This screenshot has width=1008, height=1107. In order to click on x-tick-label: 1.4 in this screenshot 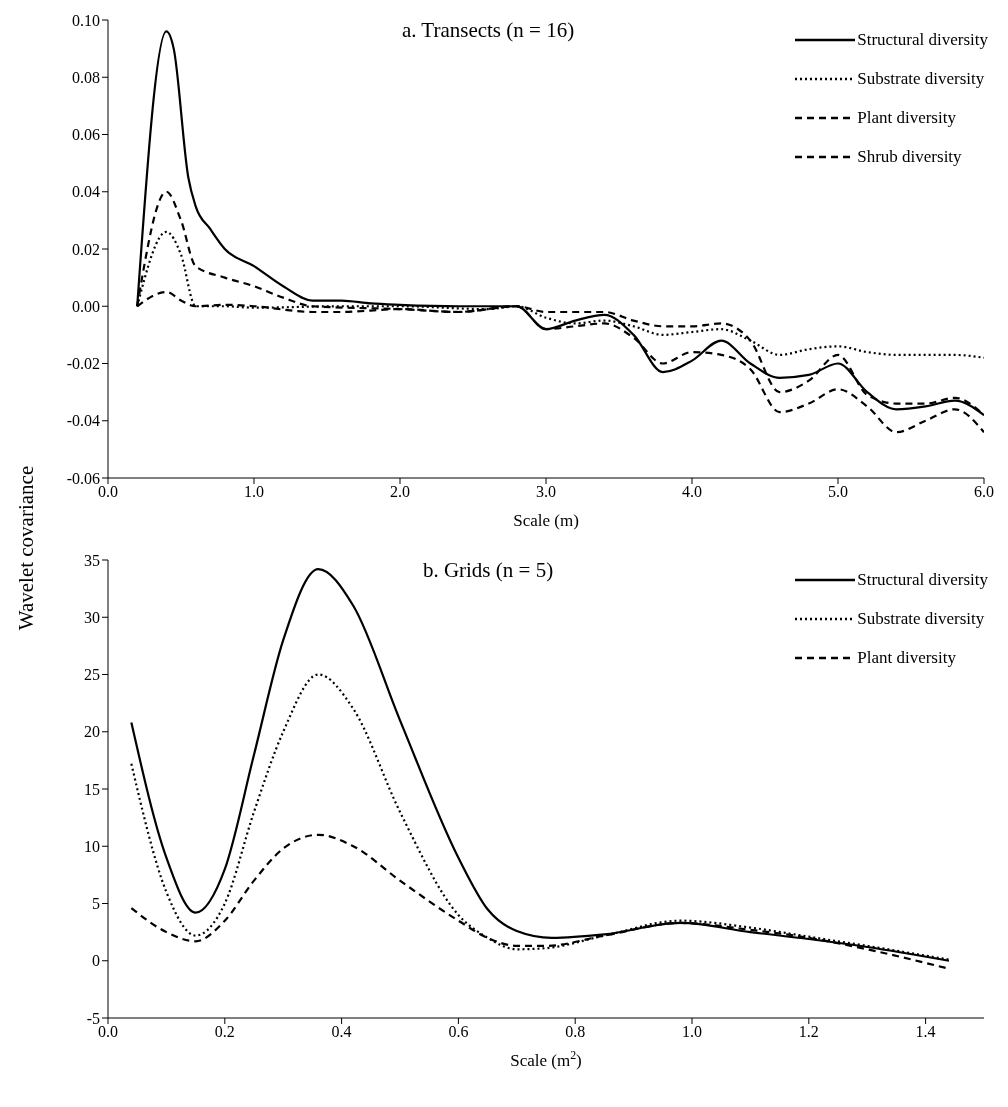, I will do `click(925, 1032)`.